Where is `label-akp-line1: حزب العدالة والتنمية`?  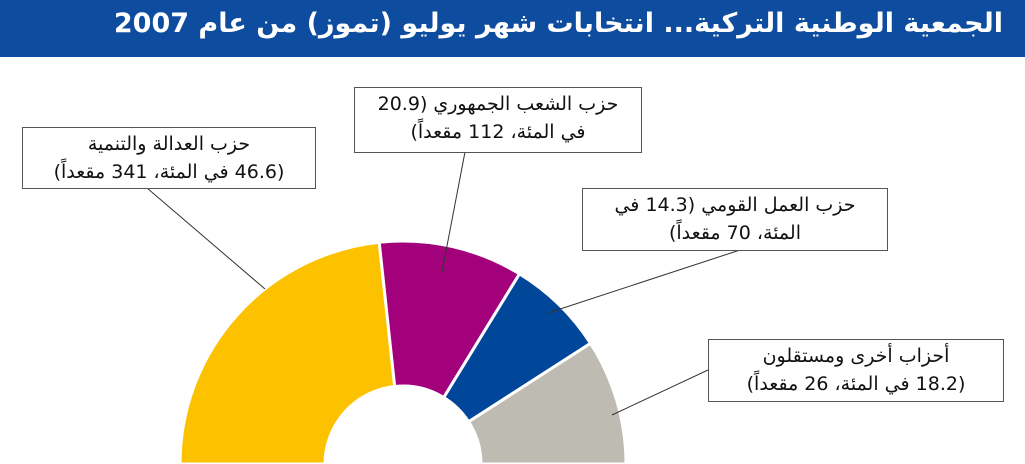 label-akp-line1: حزب العدالة والتنمية is located at coordinates (169, 144).